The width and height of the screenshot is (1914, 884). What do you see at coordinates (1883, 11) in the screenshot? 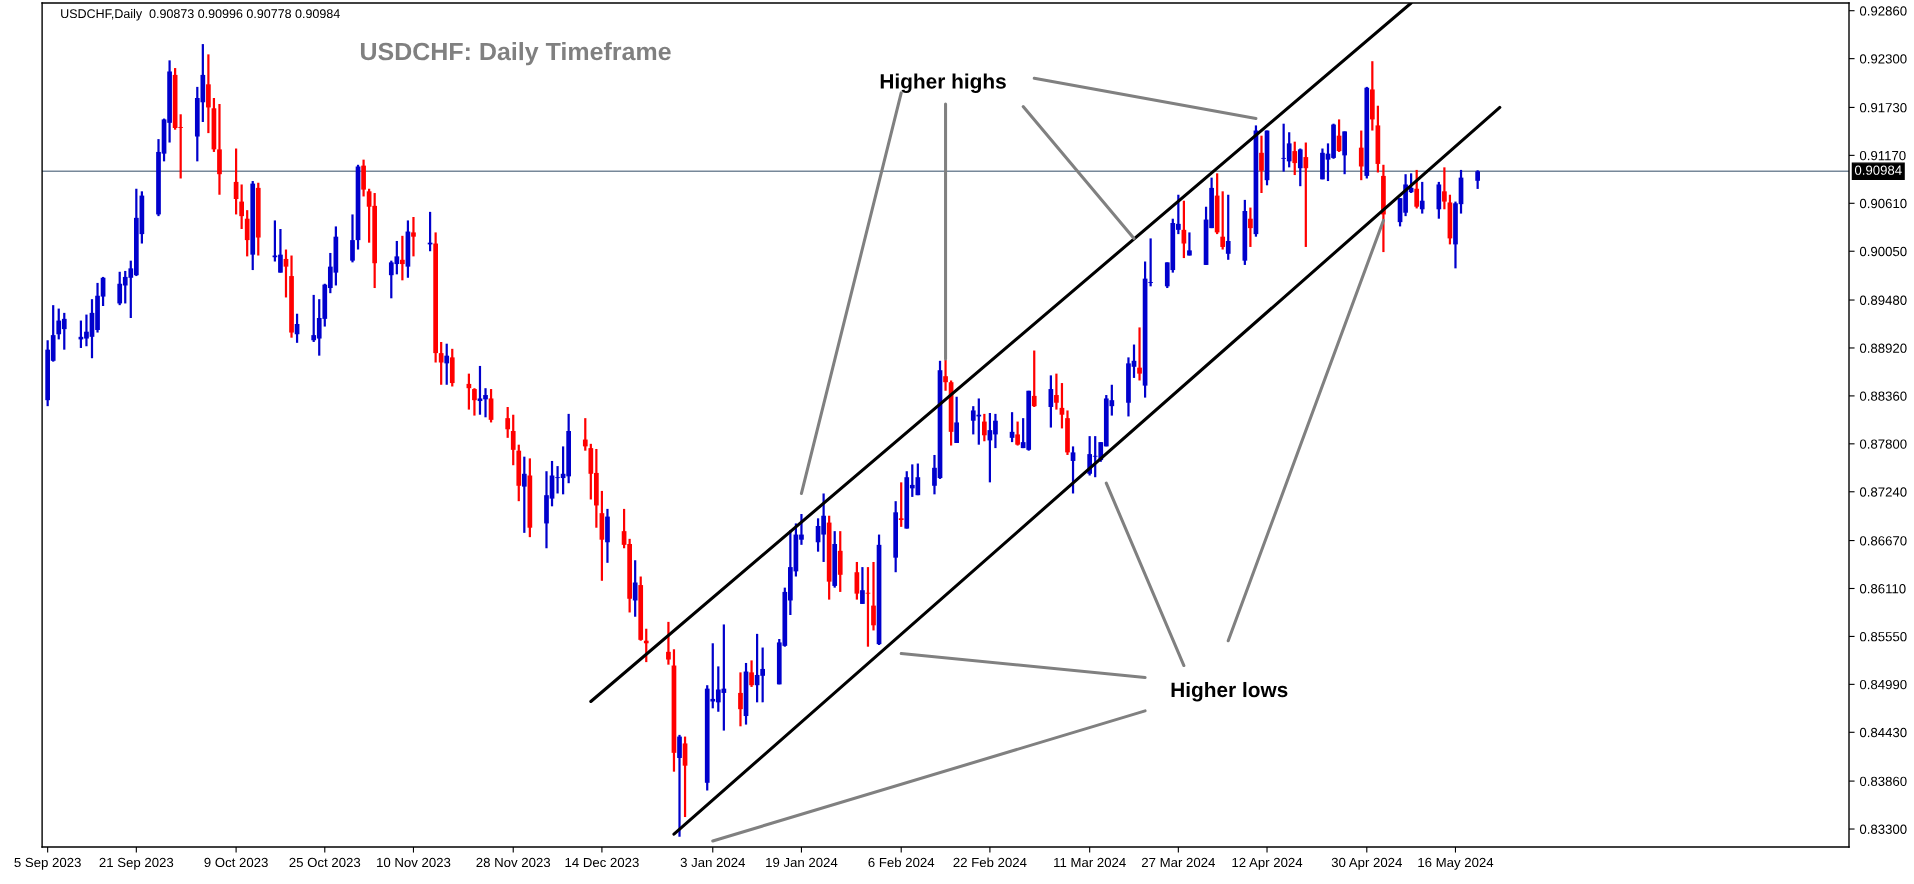
I see `y-tick-label: 0.92860` at bounding box center [1883, 11].